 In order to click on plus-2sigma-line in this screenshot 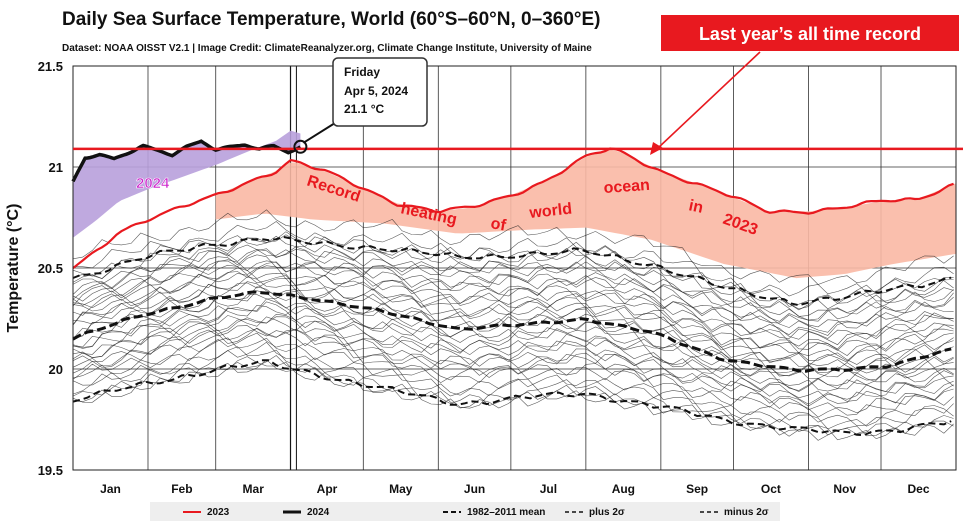, I will do `click(512, 271)`.